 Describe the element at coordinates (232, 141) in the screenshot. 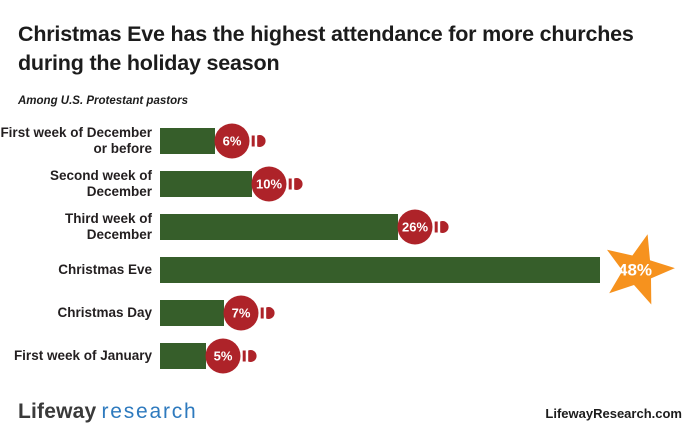

I see `svg-text: 6%` at that location.